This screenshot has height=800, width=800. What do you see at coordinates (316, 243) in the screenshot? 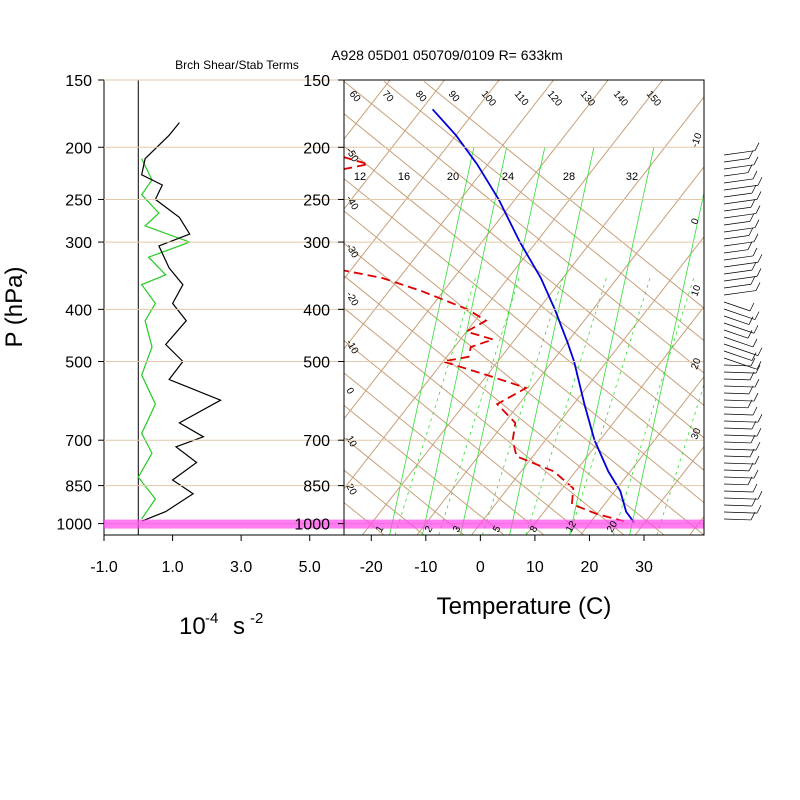
I see `y-tick-label-mid: 300` at bounding box center [316, 243].